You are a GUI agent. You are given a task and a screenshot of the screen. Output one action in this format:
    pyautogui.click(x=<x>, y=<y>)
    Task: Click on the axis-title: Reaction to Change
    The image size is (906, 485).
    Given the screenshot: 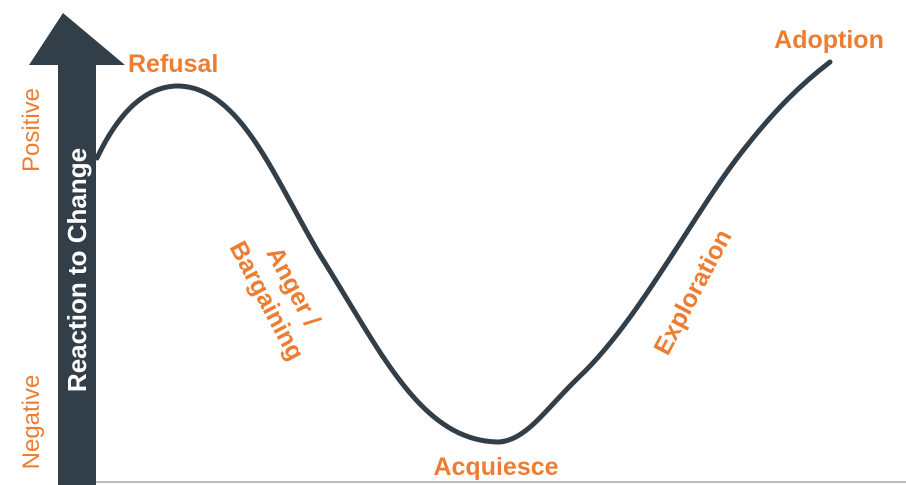 What is the action you would take?
    pyautogui.click(x=77, y=270)
    